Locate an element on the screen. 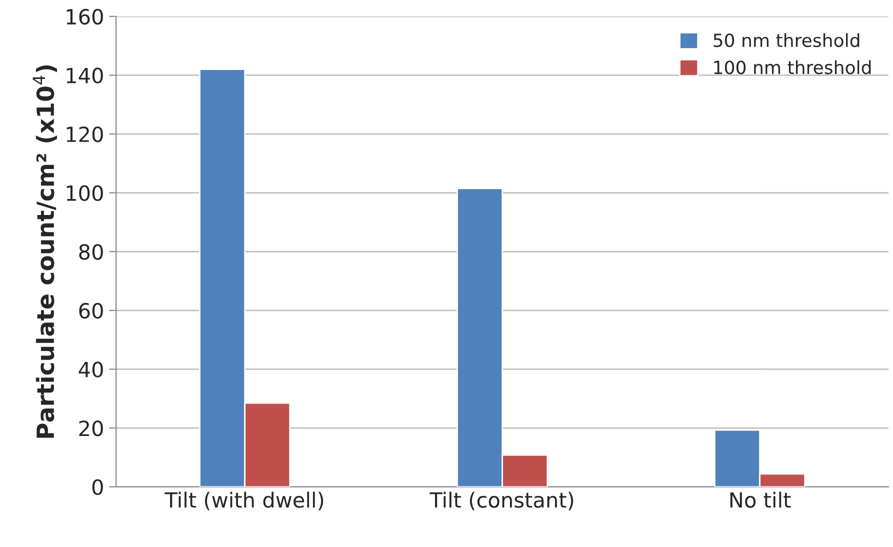 Image resolution: width=893 pixels, height=547 pixels. y-tick-label: 140 is located at coordinates (84, 76).